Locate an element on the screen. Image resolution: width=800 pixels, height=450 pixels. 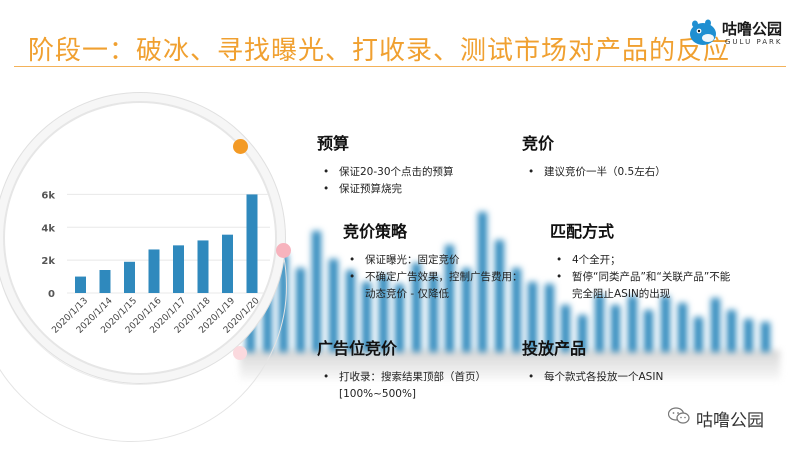
list-item: 4个全开； is located at coordinates (645, 260).